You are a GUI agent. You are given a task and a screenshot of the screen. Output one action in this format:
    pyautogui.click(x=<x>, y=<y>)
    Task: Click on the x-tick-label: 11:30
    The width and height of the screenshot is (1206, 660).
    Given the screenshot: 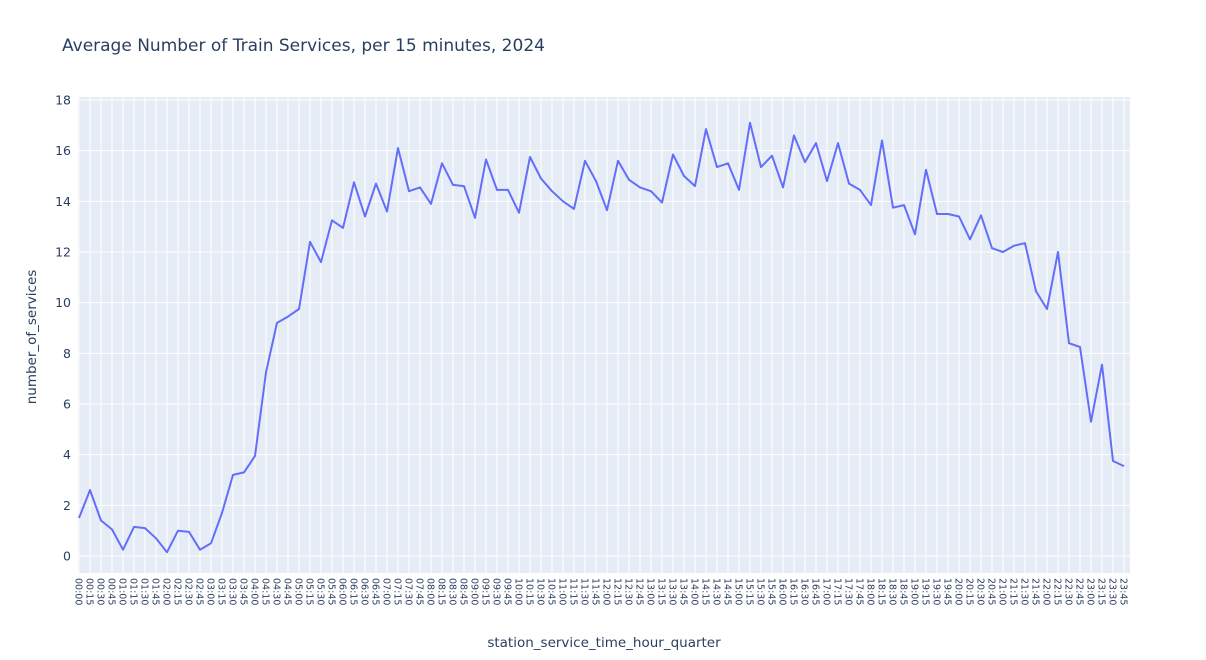 What is the action you would take?
    pyautogui.click(x=584, y=591)
    